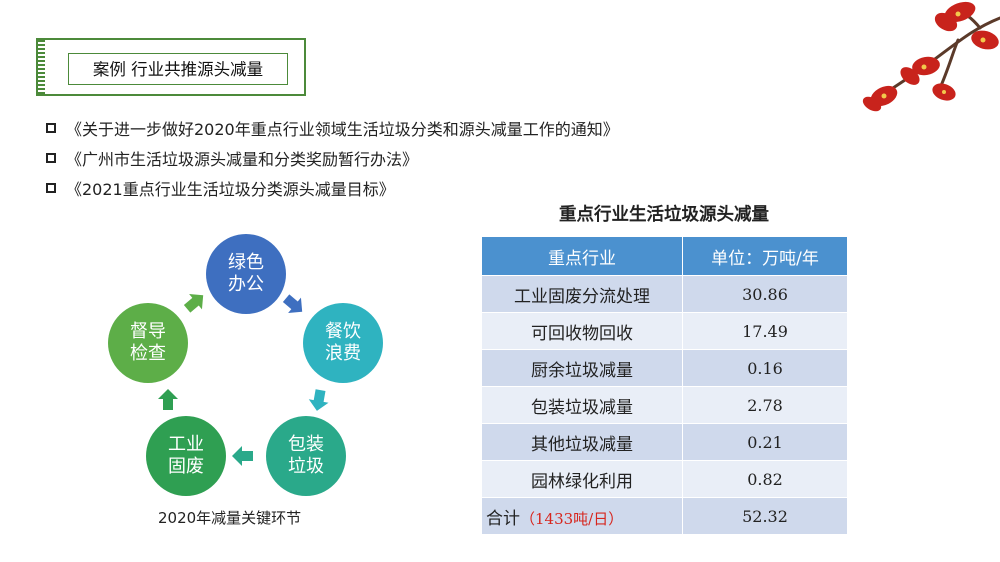 The height and width of the screenshot is (562, 1000). Describe the element at coordinates (765, 331) in the screenshot. I see `table-cell-value: 17.49` at that location.